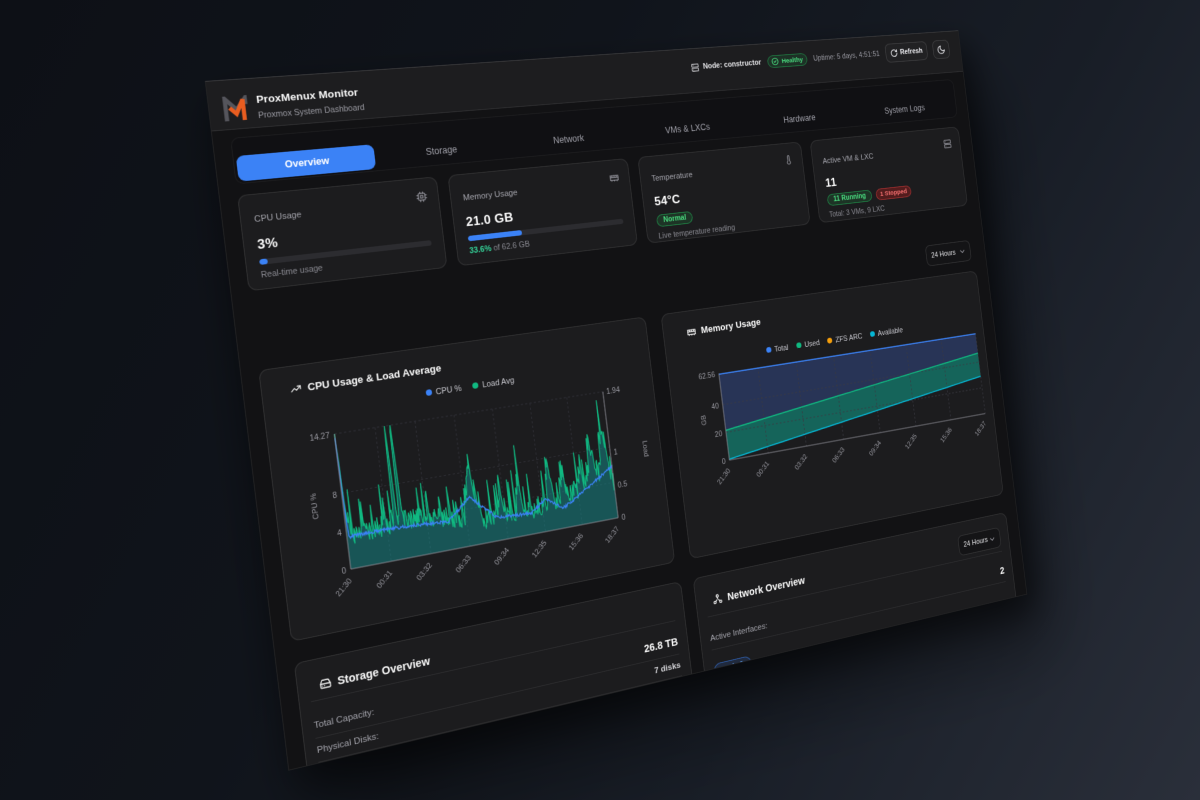 The image size is (1200, 800). Describe the element at coordinates (335, 495) in the screenshot. I see `svg-text: 8` at that location.